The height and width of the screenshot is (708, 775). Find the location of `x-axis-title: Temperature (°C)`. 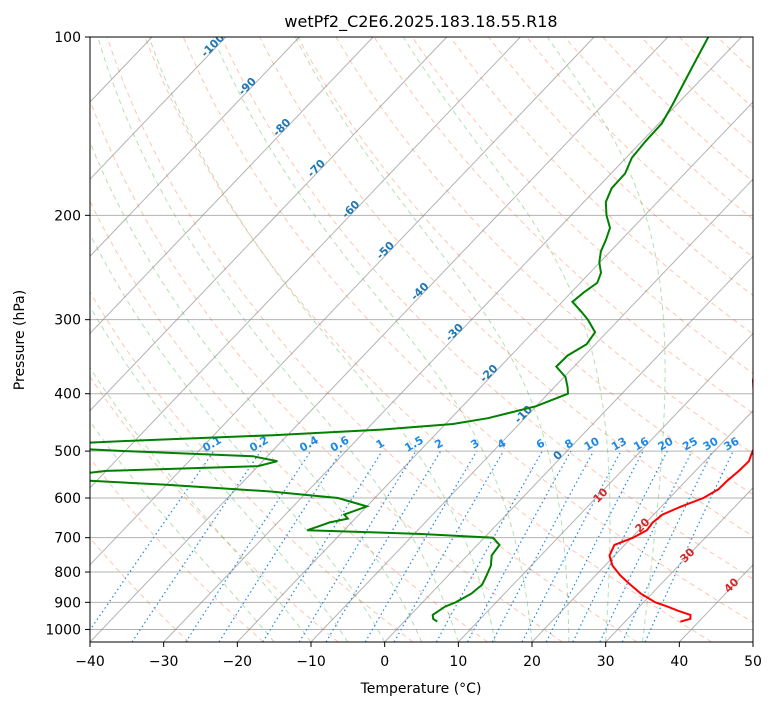

x-axis-title: Temperature (°C) is located at coordinates (421, 689).